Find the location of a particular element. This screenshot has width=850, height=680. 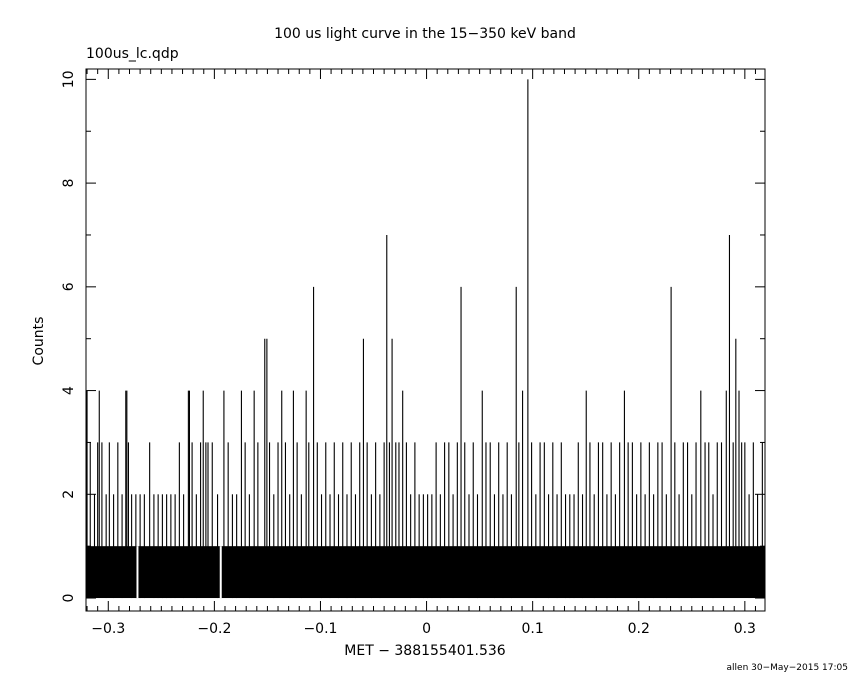

x-tick-label: −0.2 is located at coordinates (214, 629).